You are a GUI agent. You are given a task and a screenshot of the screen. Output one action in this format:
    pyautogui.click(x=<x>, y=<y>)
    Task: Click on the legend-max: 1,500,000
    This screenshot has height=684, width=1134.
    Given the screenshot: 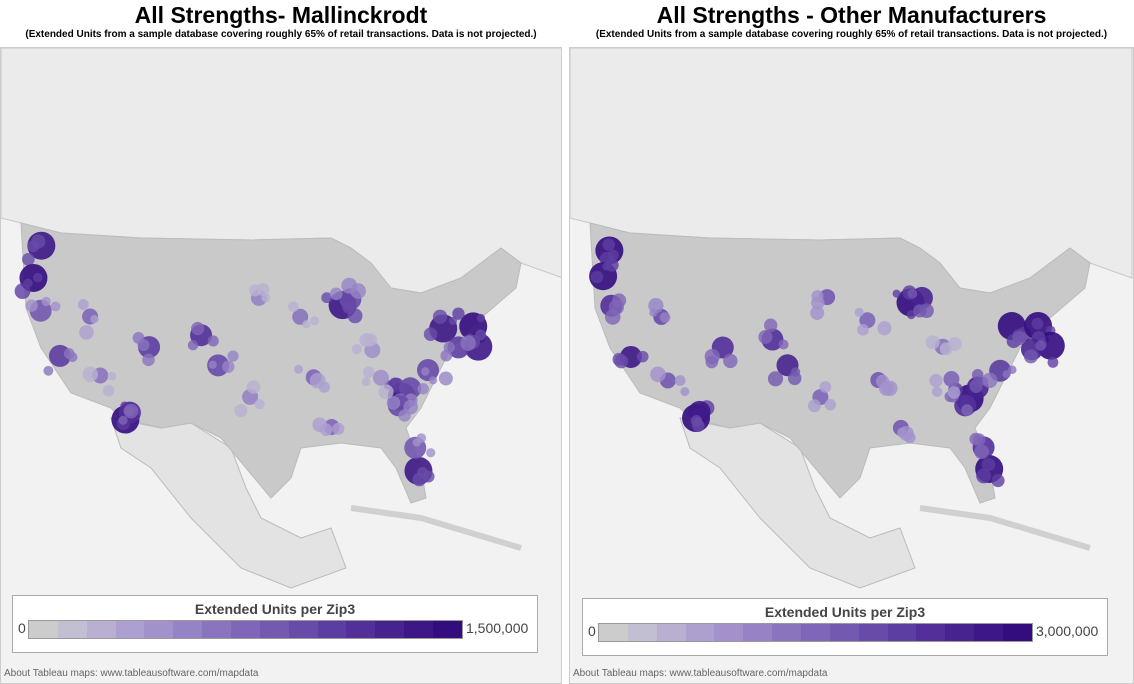 What is the action you would take?
    pyautogui.click(x=497, y=628)
    